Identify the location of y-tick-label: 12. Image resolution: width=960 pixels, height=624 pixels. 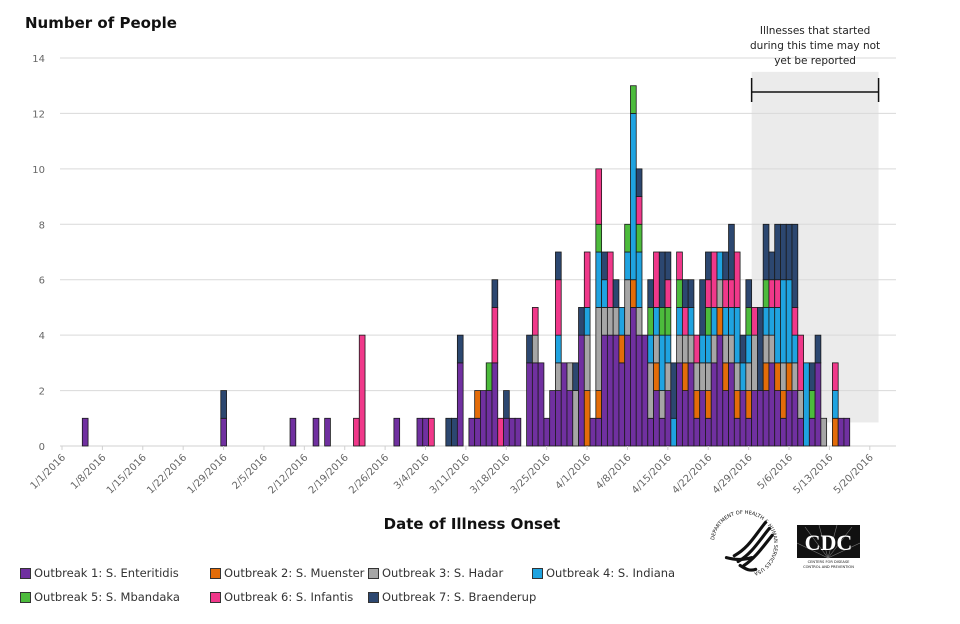
(38, 114).